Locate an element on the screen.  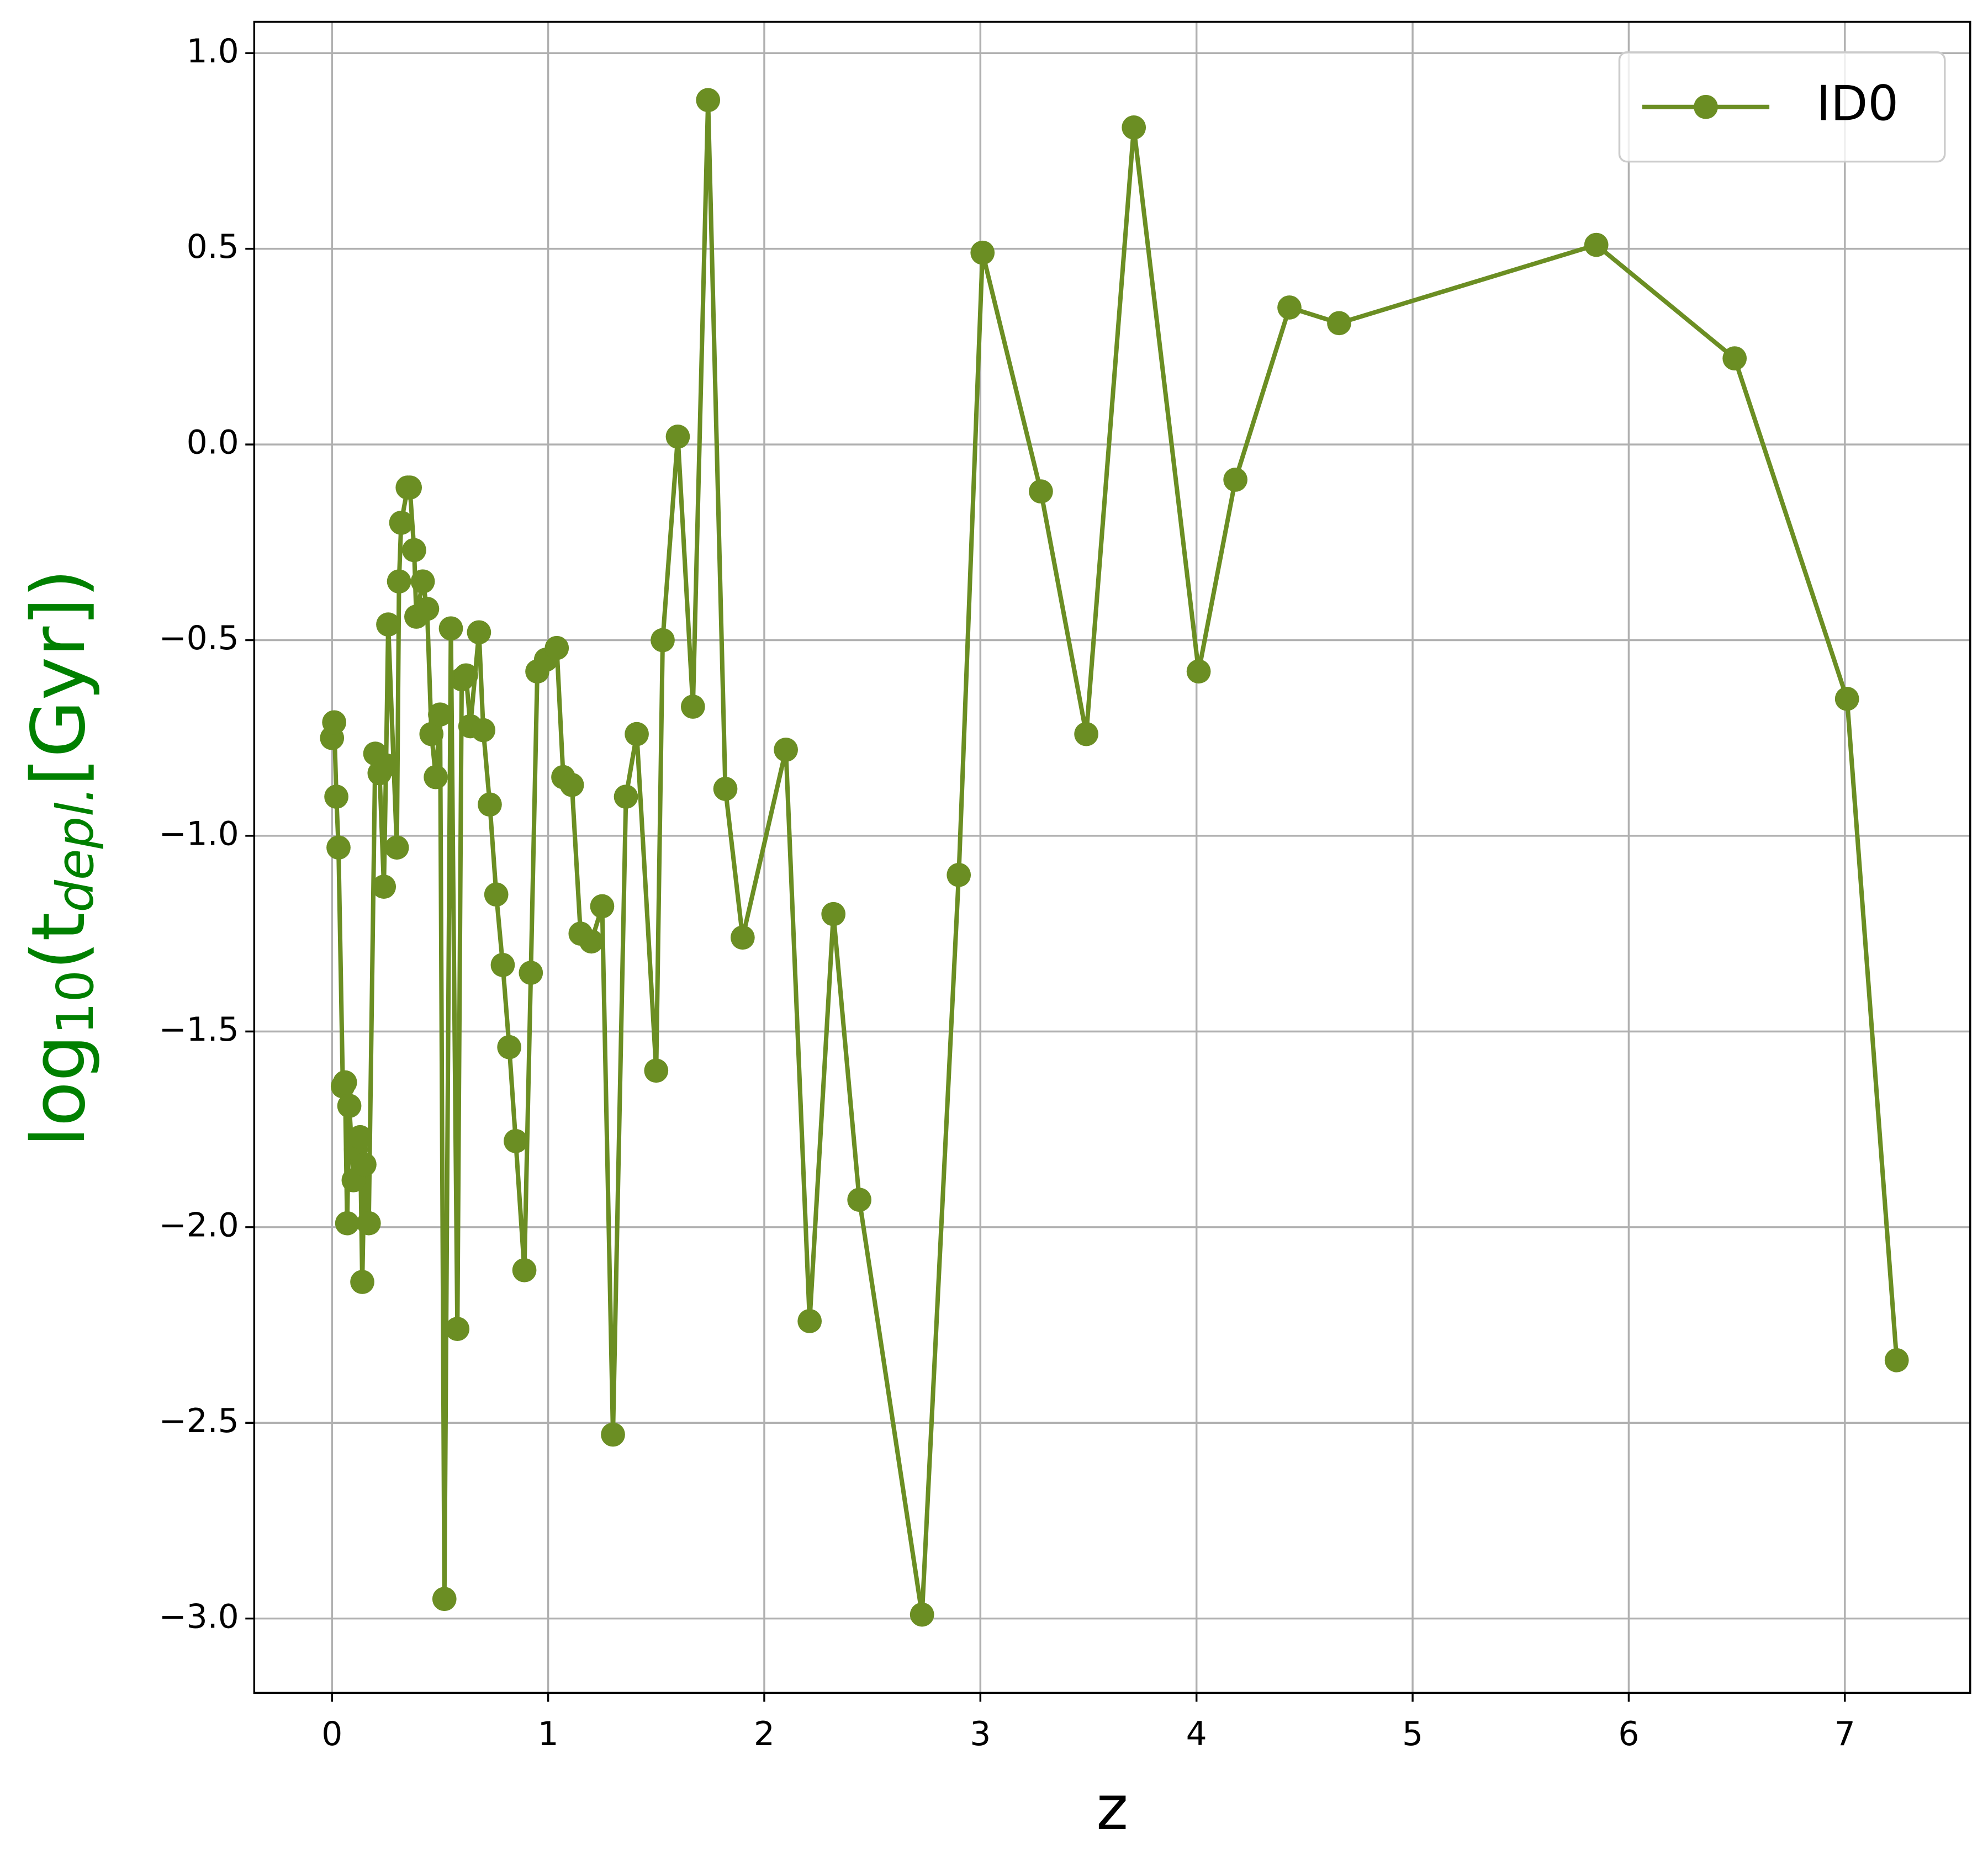
x-tick-label: 6 is located at coordinates (1628, 1734).